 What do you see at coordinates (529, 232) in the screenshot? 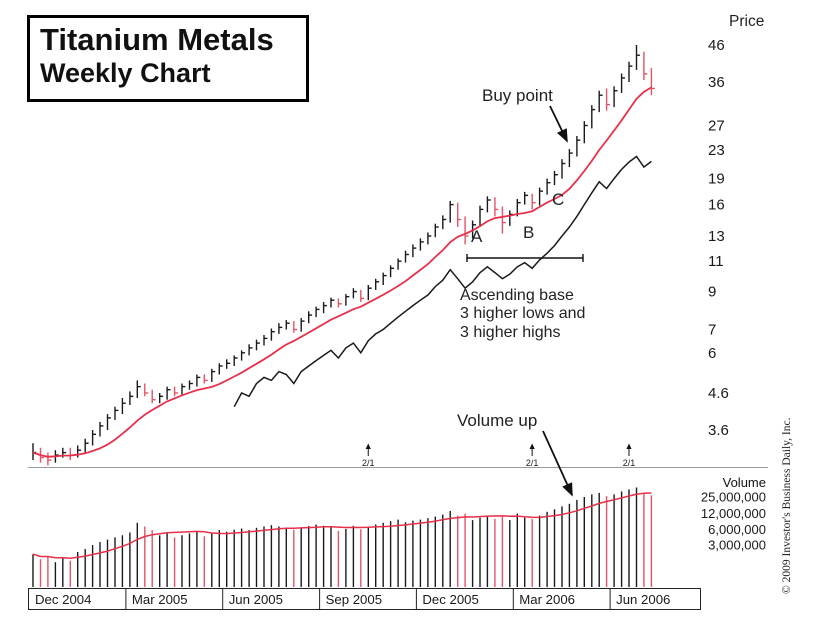
I see `base-low-label-b: B` at bounding box center [529, 232].